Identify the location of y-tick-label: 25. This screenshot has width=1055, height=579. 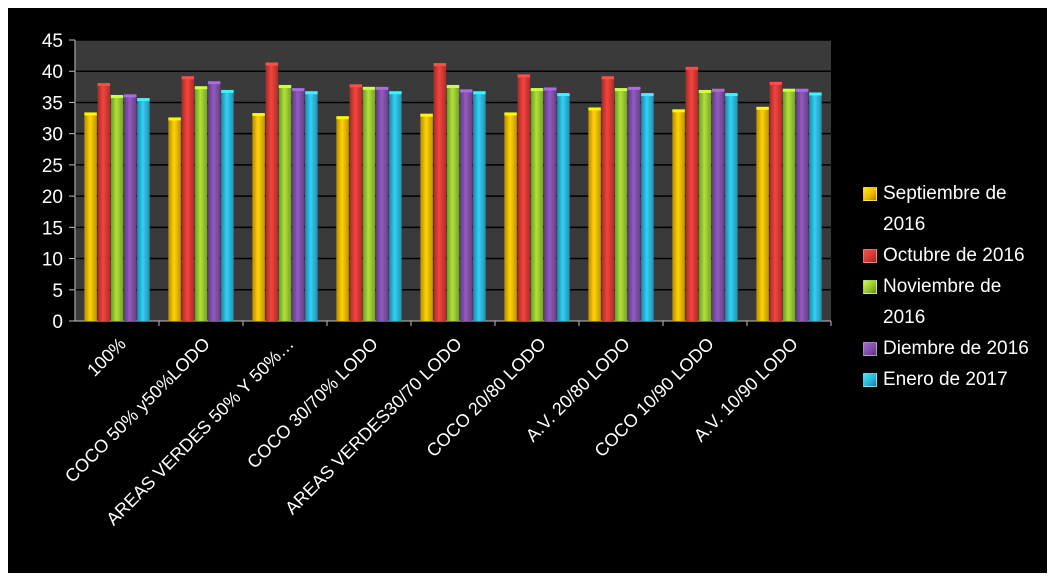
(52, 166).